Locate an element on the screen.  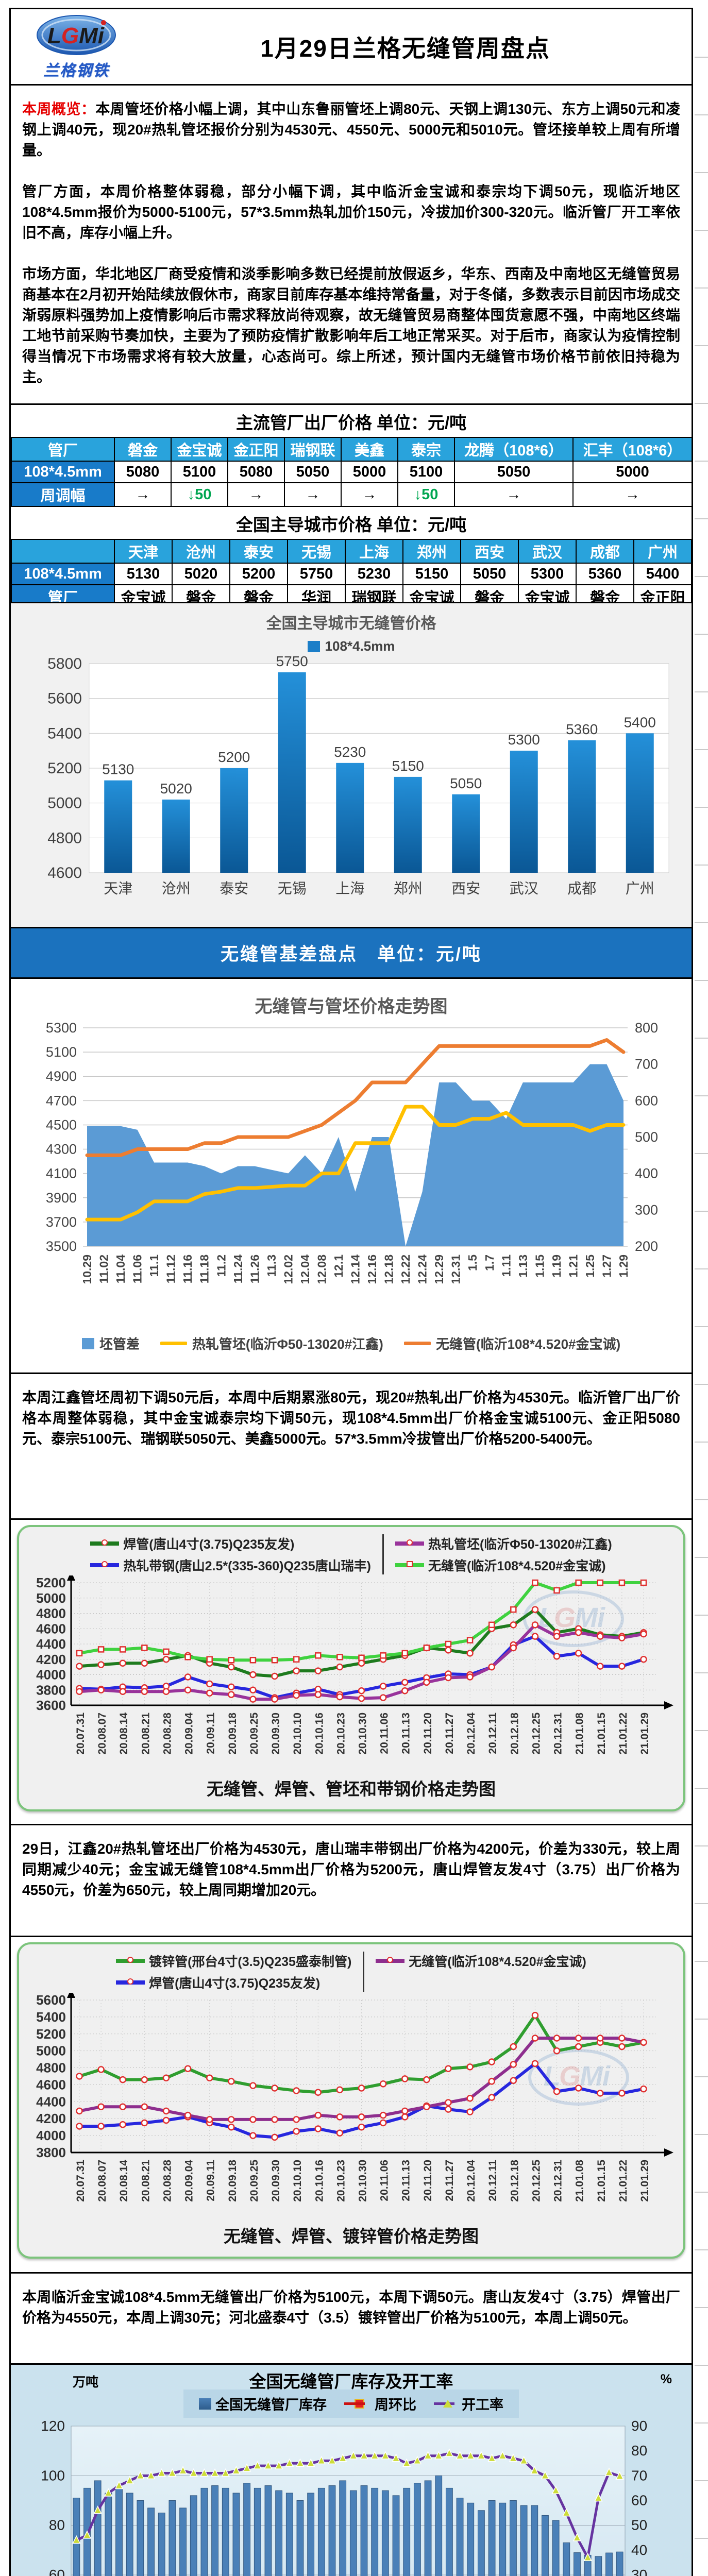
svg-text: 5050 is located at coordinates (466, 783).